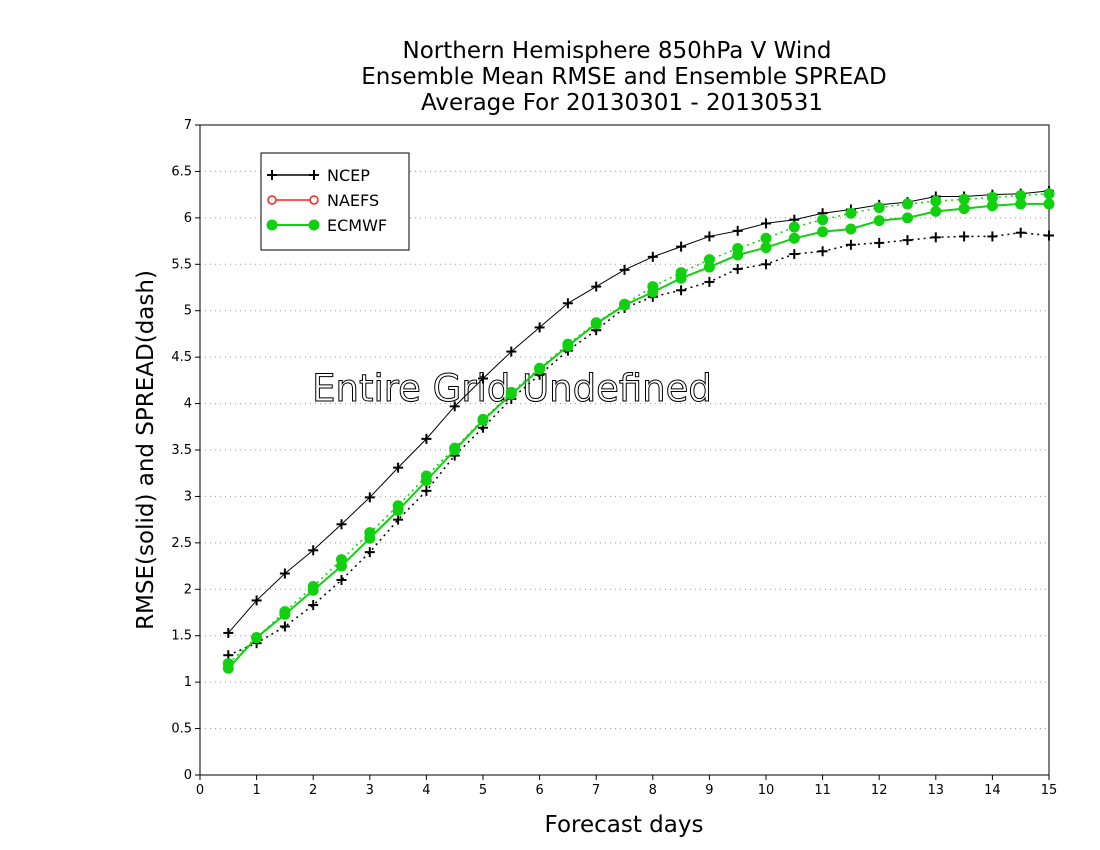  I want to click on y-tick-label: 1, so click(188, 682).